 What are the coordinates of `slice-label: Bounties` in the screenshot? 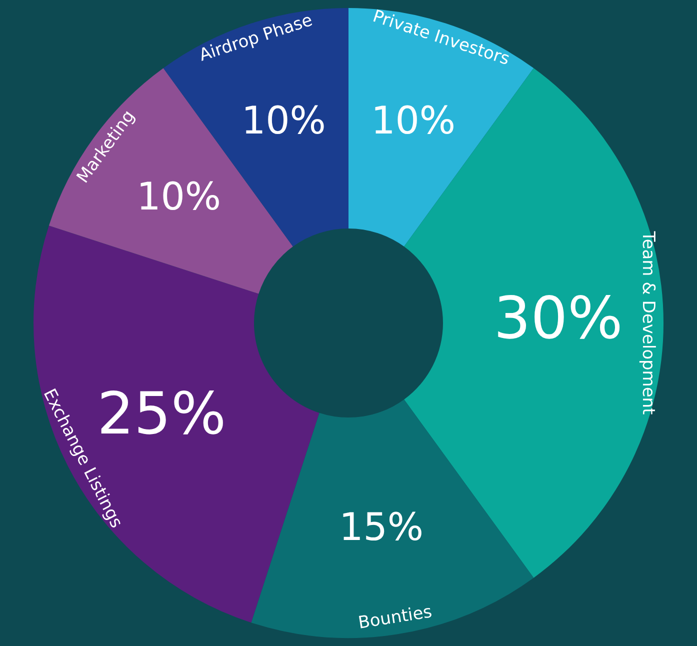 It's located at (395, 618).